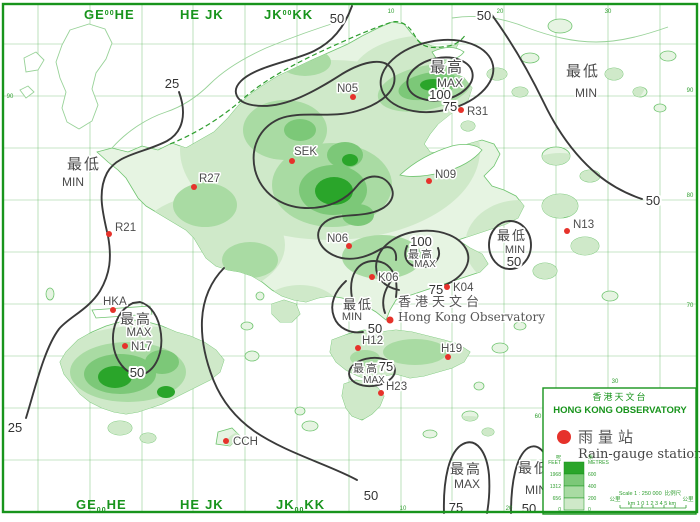 The width and height of the screenshot is (700, 522). I want to click on feet-value: 0, so click(559, 510).